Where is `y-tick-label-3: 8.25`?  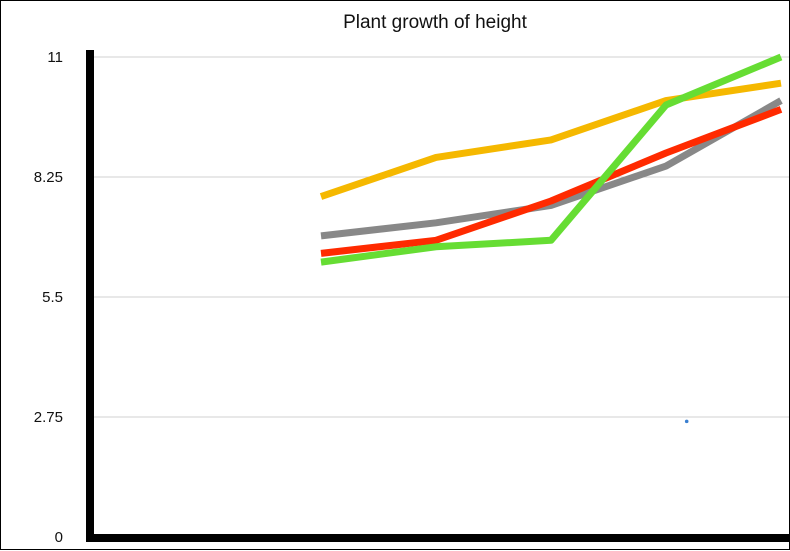
y-tick-label-3: 8.25 is located at coordinates (48, 177).